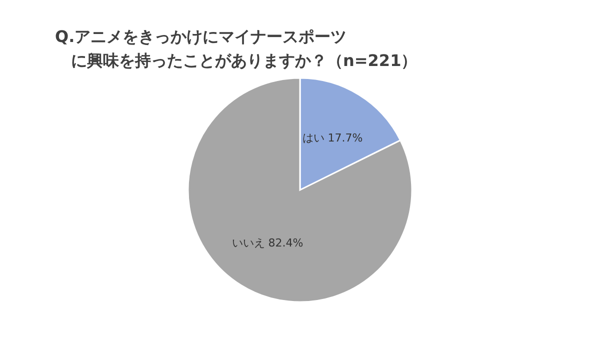 The width and height of the screenshot is (600, 338). I want to click on slice-label: はい 17.7%, so click(332, 138).